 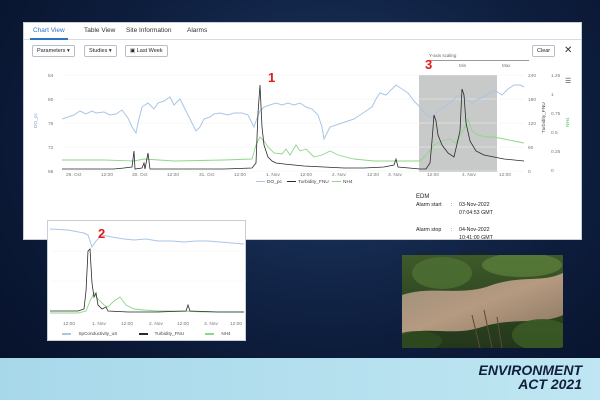 I want to click on alarm-stop-label: Alarm stop, so click(x=429, y=229).